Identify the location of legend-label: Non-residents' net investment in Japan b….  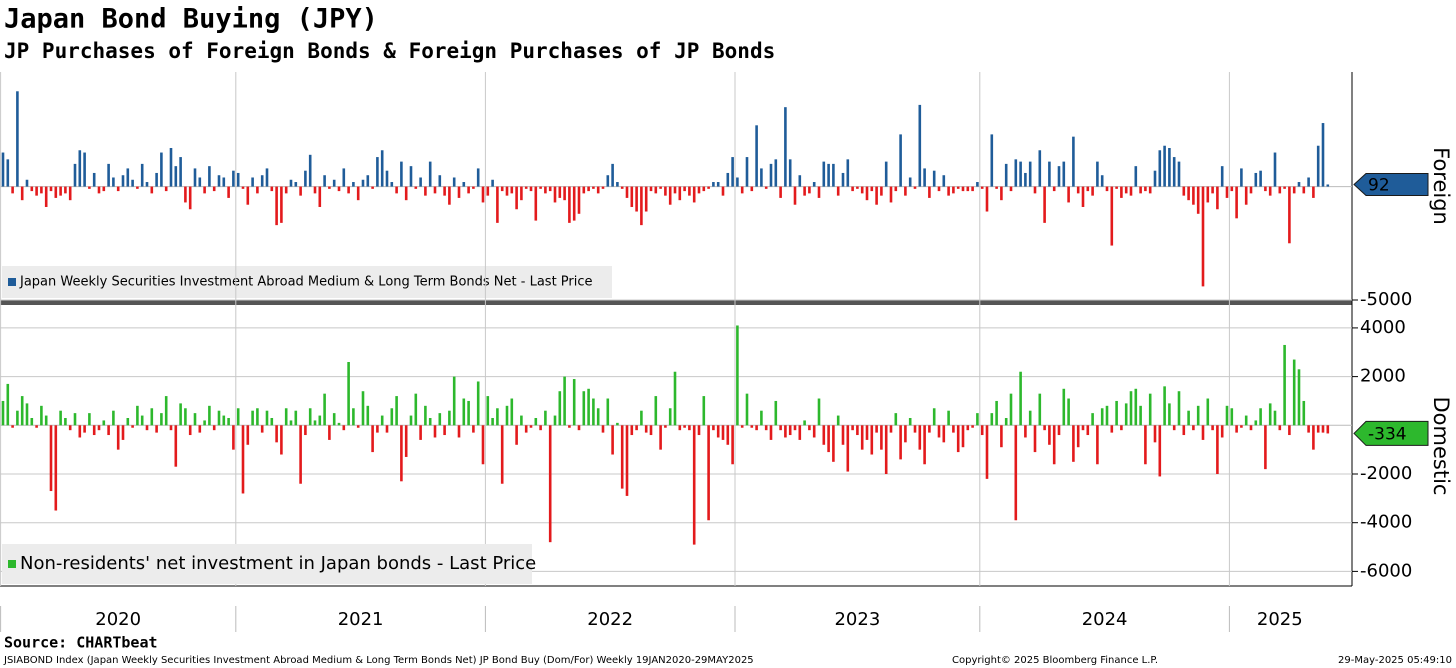
(278, 563).